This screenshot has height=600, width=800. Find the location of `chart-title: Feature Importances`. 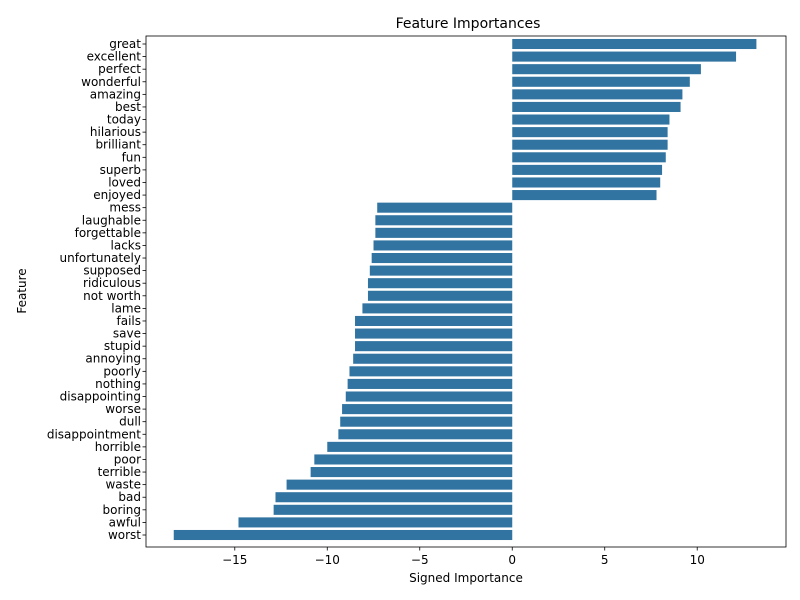

chart-title: Feature Importances is located at coordinates (468, 24).